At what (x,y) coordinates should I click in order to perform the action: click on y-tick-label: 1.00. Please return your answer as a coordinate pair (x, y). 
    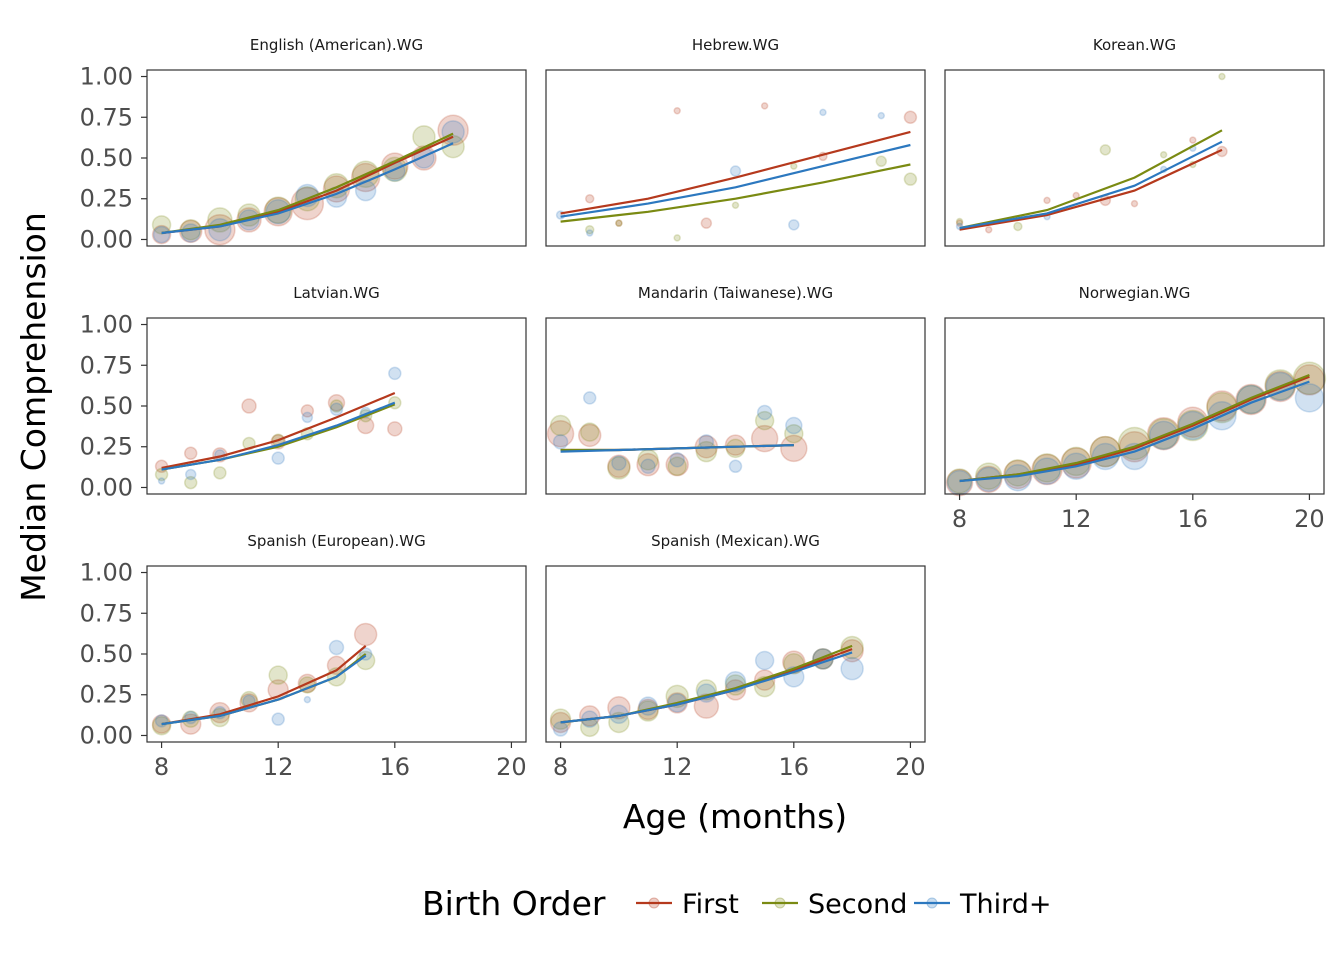
    Looking at the image, I should click on (106, 325).